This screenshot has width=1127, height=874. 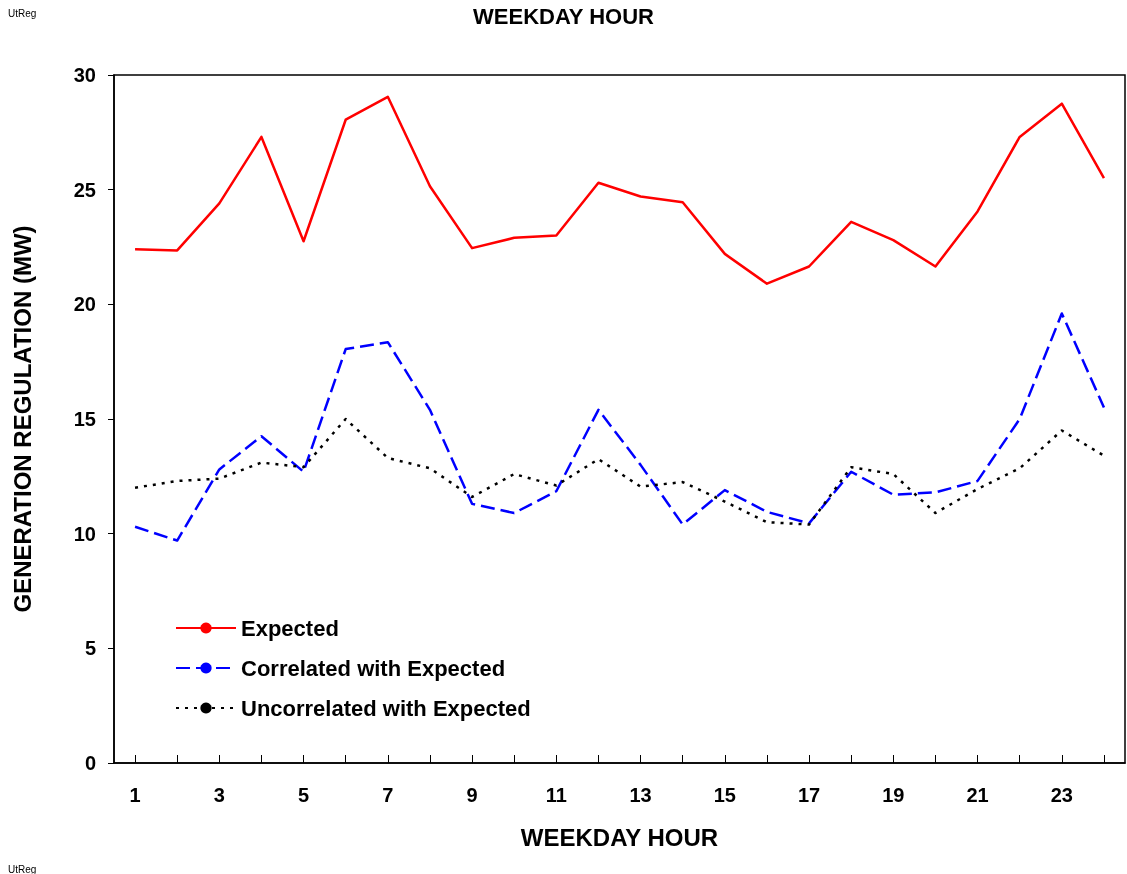 I want to click on y-tick-label: 20, so click(x=84, y=304).